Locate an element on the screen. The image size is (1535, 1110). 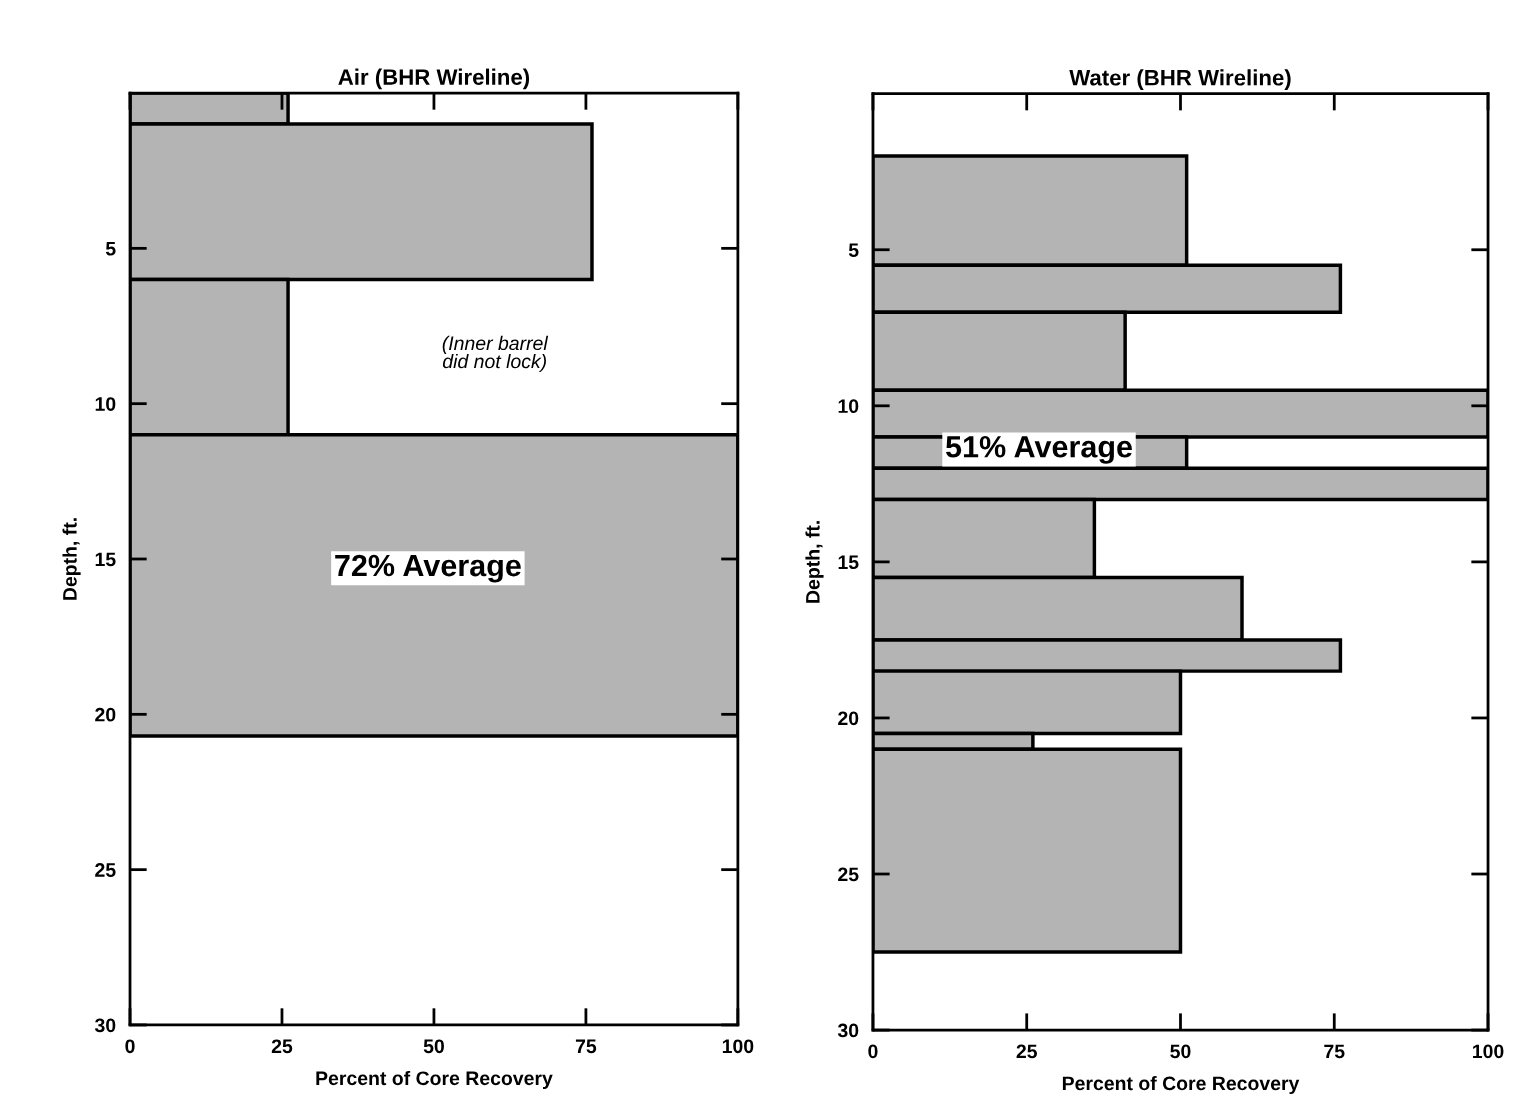
annotation: (Inner barrel did not lock) is located at coordinates (495, 354).